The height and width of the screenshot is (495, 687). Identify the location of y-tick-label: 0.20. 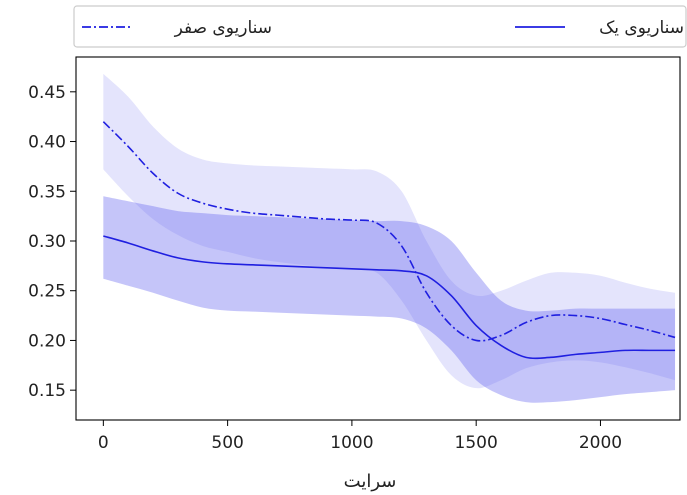
(47, 341).